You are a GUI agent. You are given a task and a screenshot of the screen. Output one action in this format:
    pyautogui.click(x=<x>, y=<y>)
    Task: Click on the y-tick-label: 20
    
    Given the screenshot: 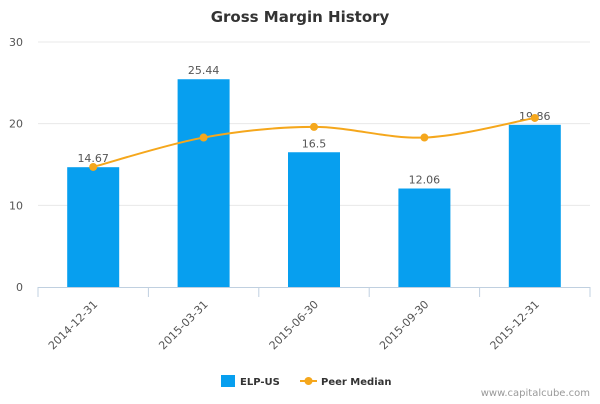 What is the action you would take?
    pyautogui.click(x=16, y=124)
    